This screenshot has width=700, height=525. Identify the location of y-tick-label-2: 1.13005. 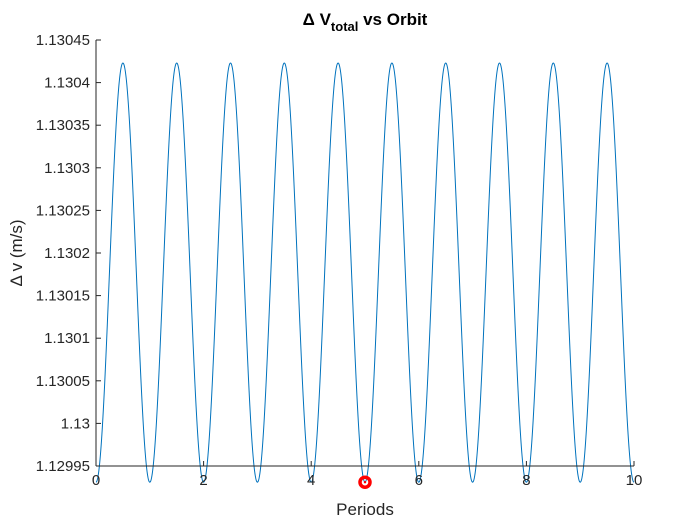
(63, 381).